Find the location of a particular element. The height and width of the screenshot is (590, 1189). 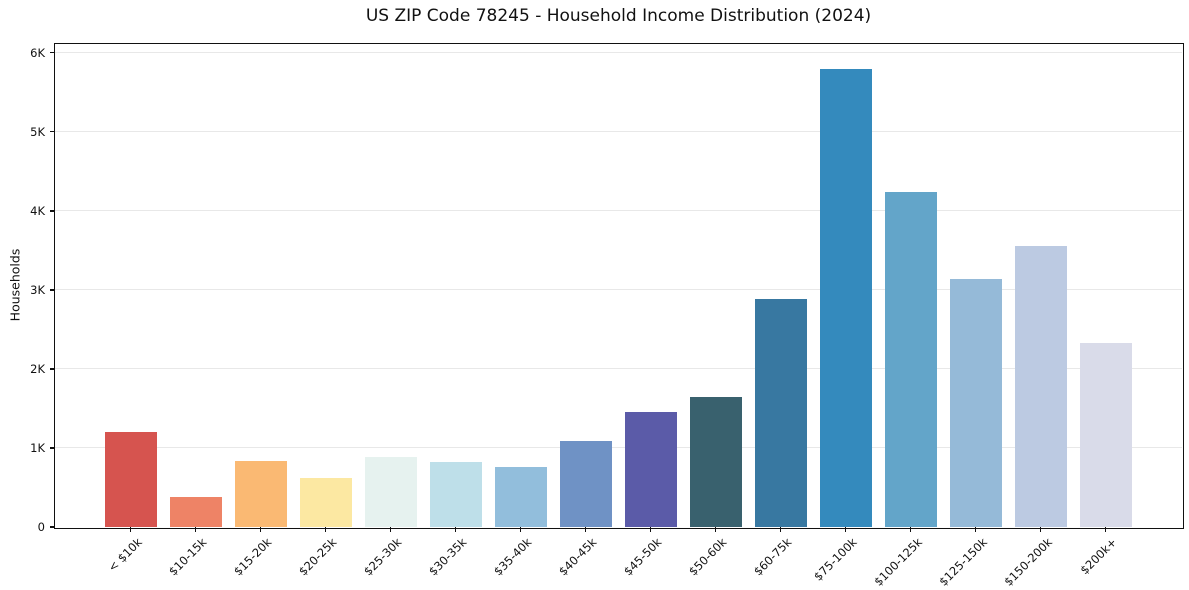

x-tick-label: $10-15k is located at coordinates (188, 557).